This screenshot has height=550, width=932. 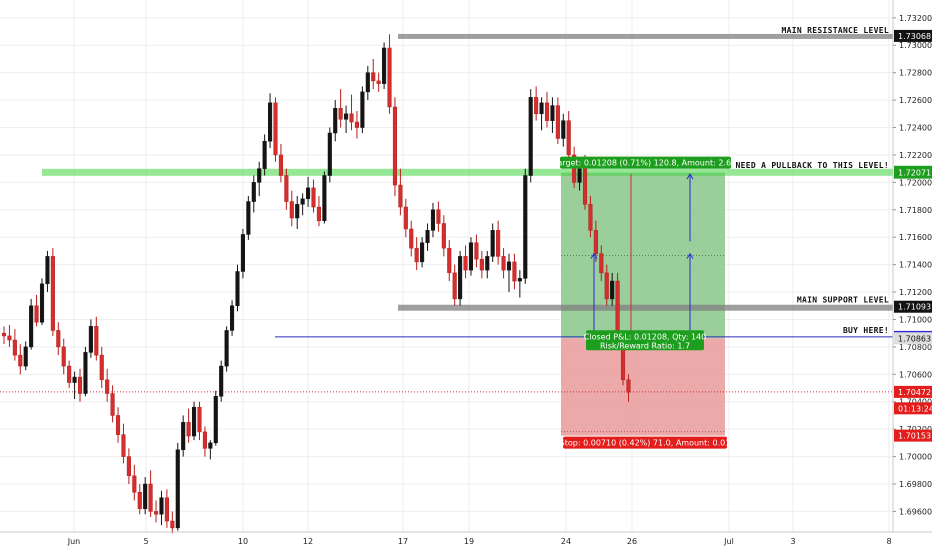 What do you see at coordinates (915, 374) in the screenshot?
I see `price-tick-label: 1.70600` at bounding box center [915, 374].